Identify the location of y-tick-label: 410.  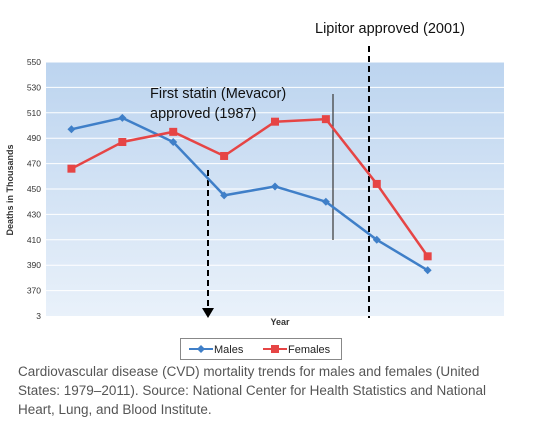
(34, 240).